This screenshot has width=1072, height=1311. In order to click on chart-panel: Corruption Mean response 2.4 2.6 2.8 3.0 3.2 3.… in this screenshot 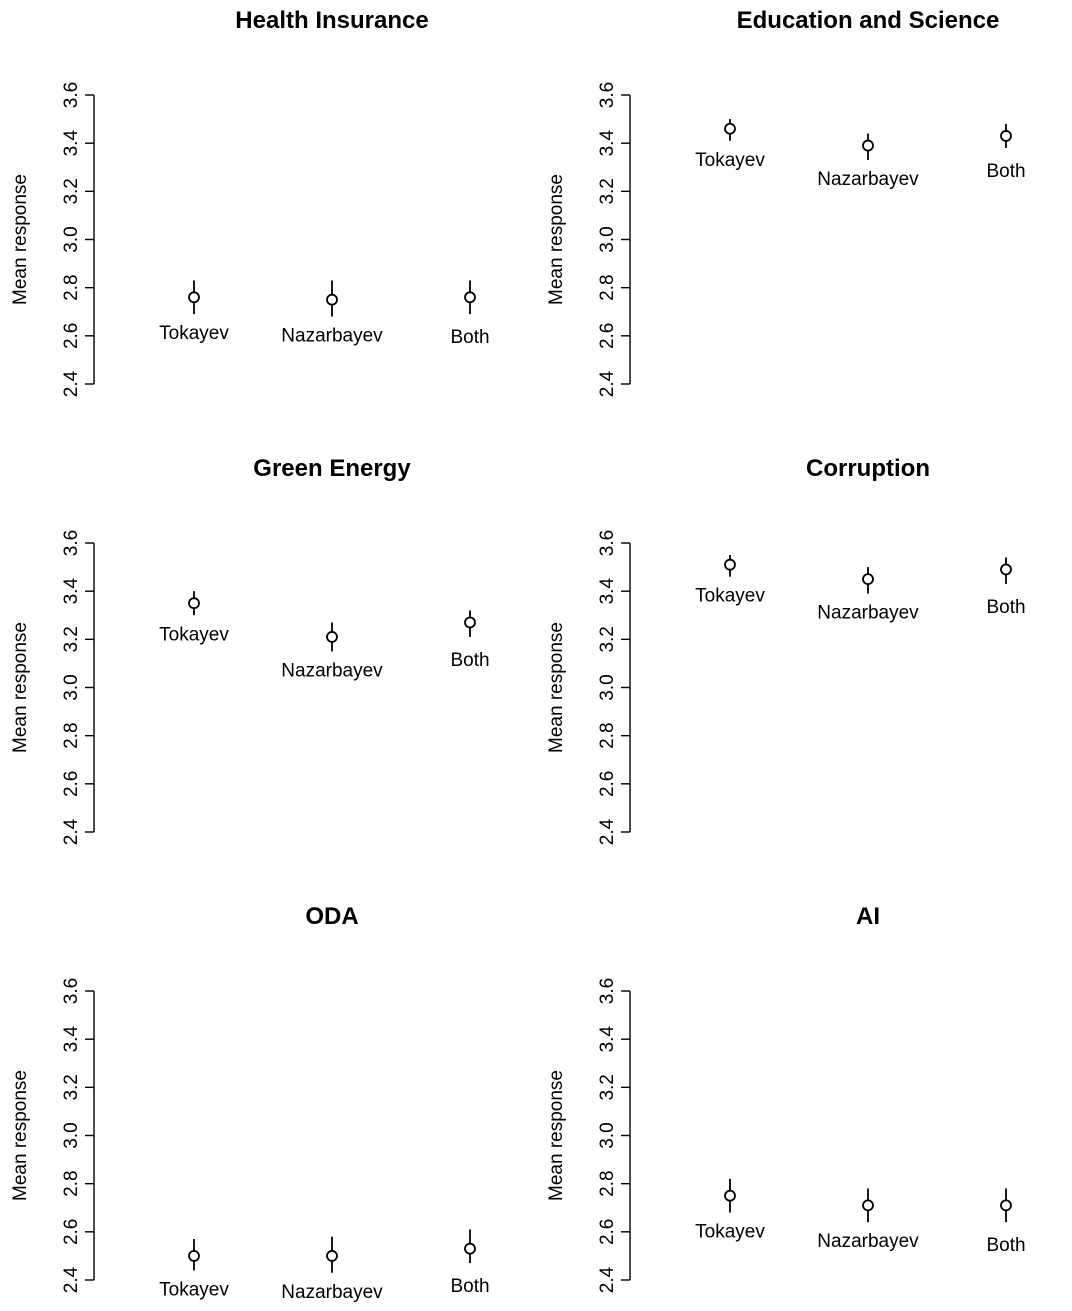, I will do `click(786, 650)`.